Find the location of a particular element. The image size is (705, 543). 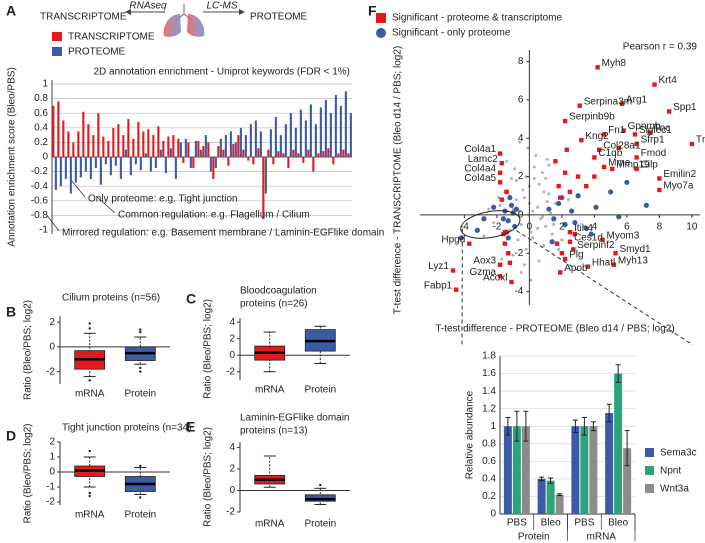

point-label: Hpgd is located at coordinates (453, 239).